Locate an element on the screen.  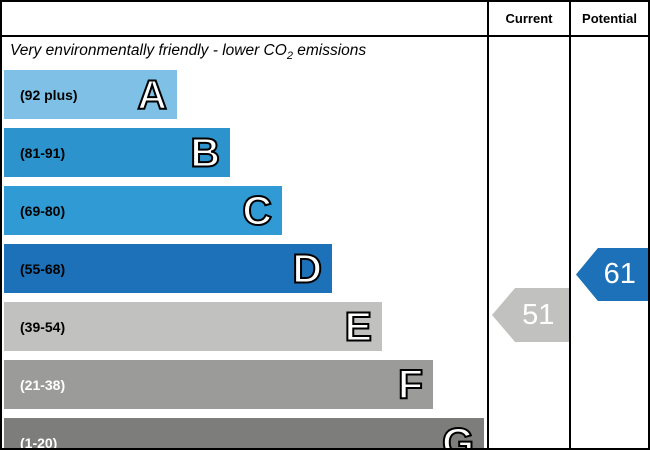
band-row-d: (55-68) D is located at coordinates (168, 268).